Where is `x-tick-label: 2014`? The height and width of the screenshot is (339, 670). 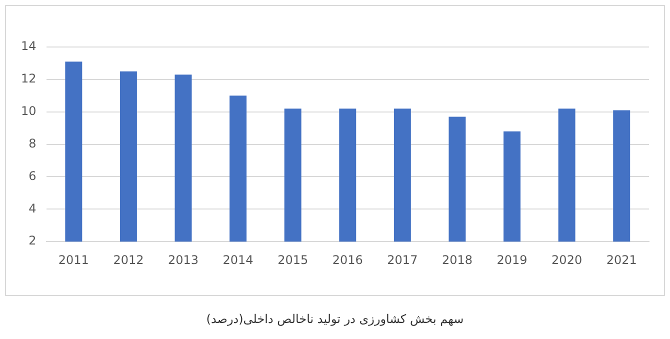
x-tick-label: 2014 is located at coordinates (238, 259).